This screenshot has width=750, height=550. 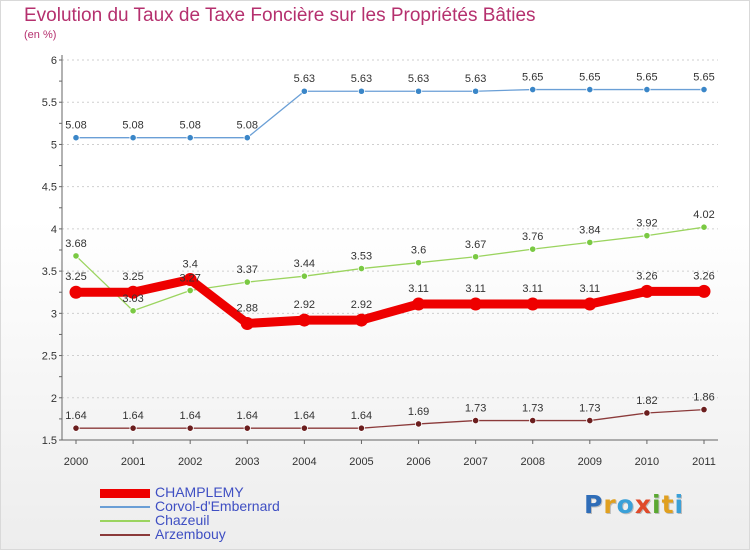 I want to click on data-label-arzembouy-2006: 1.69, so click(x=418, y=412).